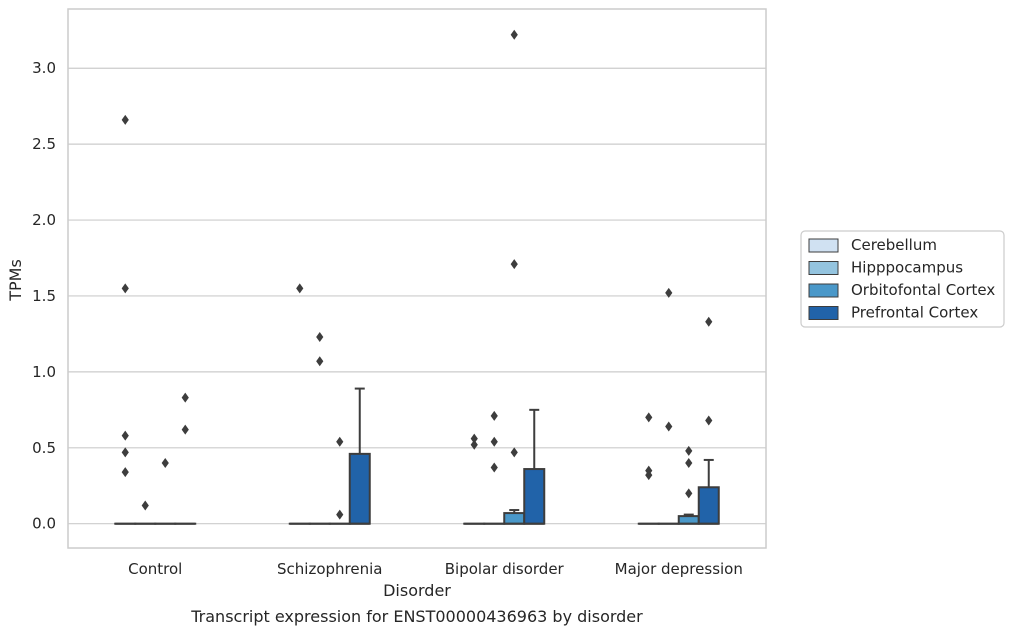 The height and width of the screenshot is (634, 1014). What do you see at coordinates (44, 220) in the screenshot?
I see `y-tick-label: 2.0` at bounding box center [44, 220].